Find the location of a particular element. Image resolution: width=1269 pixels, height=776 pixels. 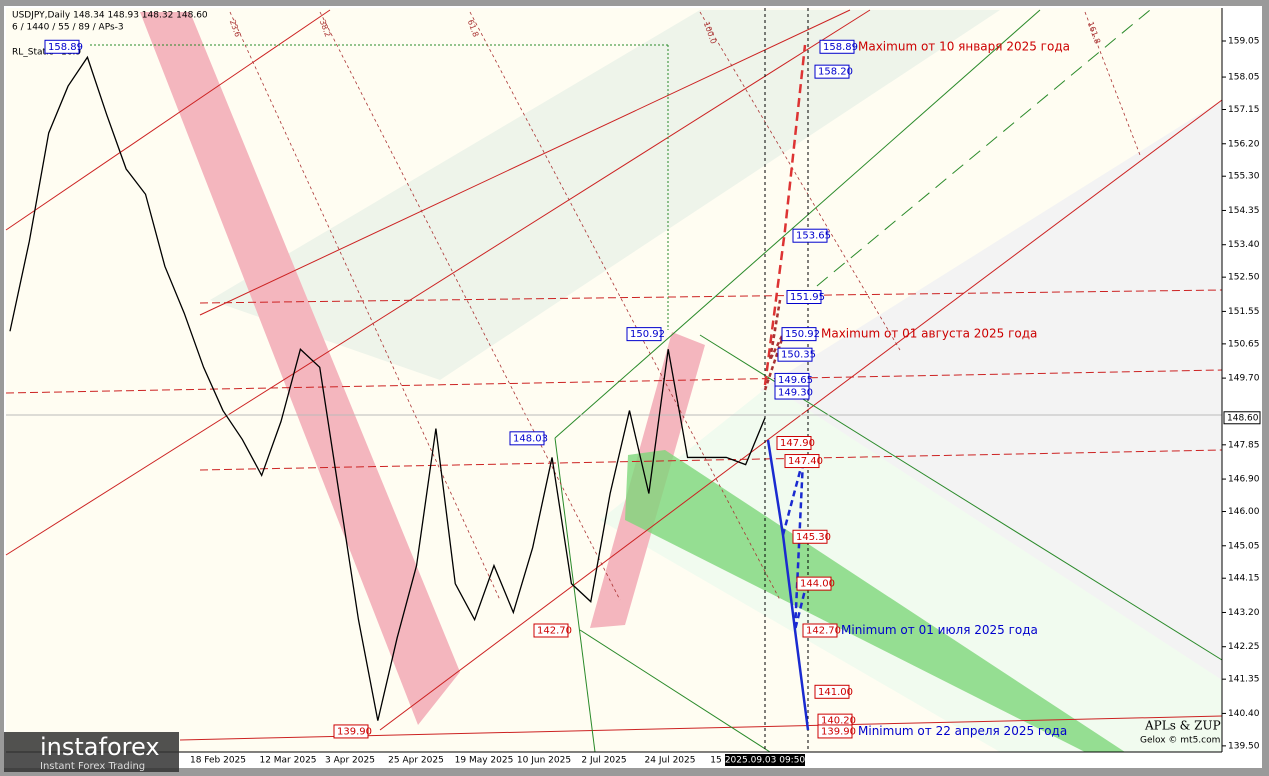

y-tick-label: 145.05 is located at coordinates (1244, 546).